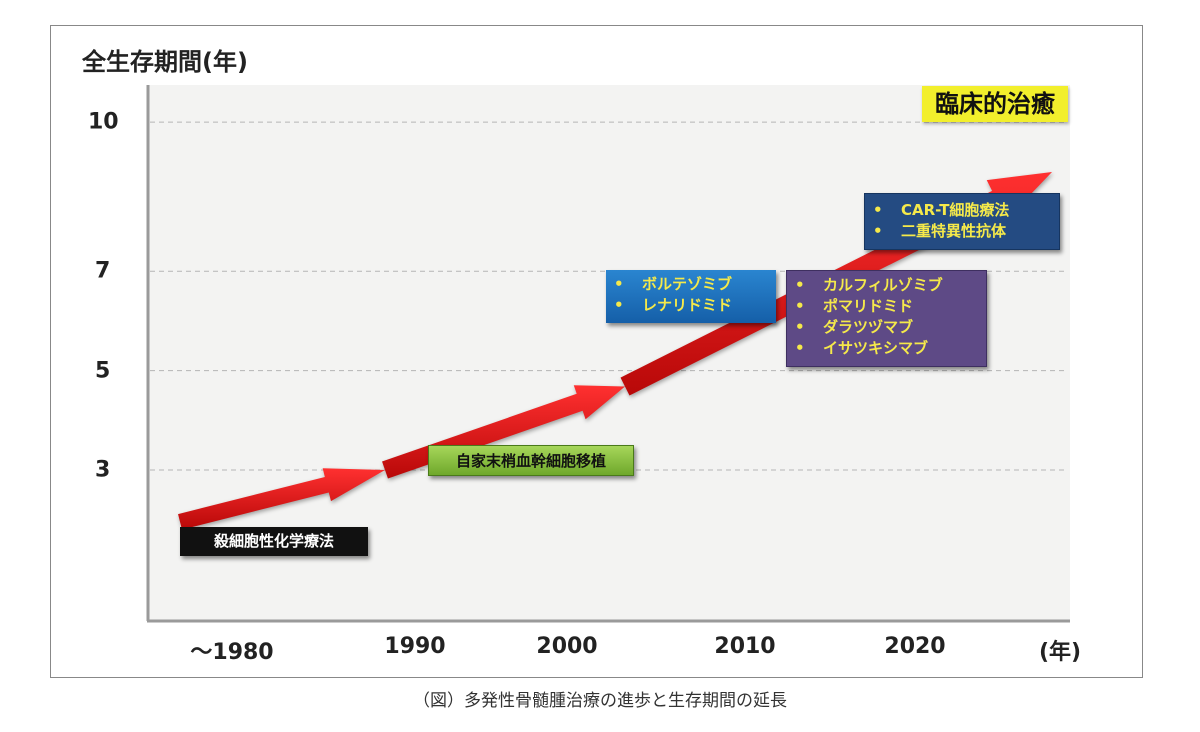 This screenshot has width=1200, height=732. What do you see at coordinates (600, 701) in the screenshot?
I see `figure-caption: （図）多発性骨髄腫治療の進歩と生存期間の延長` at bounding box center [600, 701].